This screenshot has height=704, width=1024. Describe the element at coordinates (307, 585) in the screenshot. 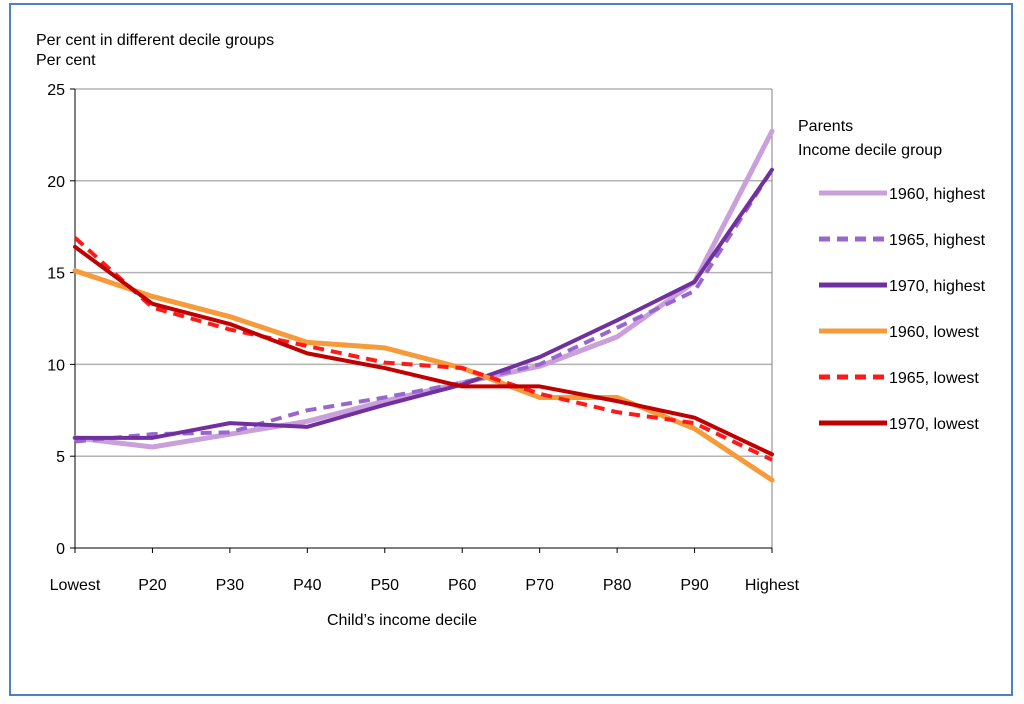

I see `x-tick-label-p40: P40` at that location.